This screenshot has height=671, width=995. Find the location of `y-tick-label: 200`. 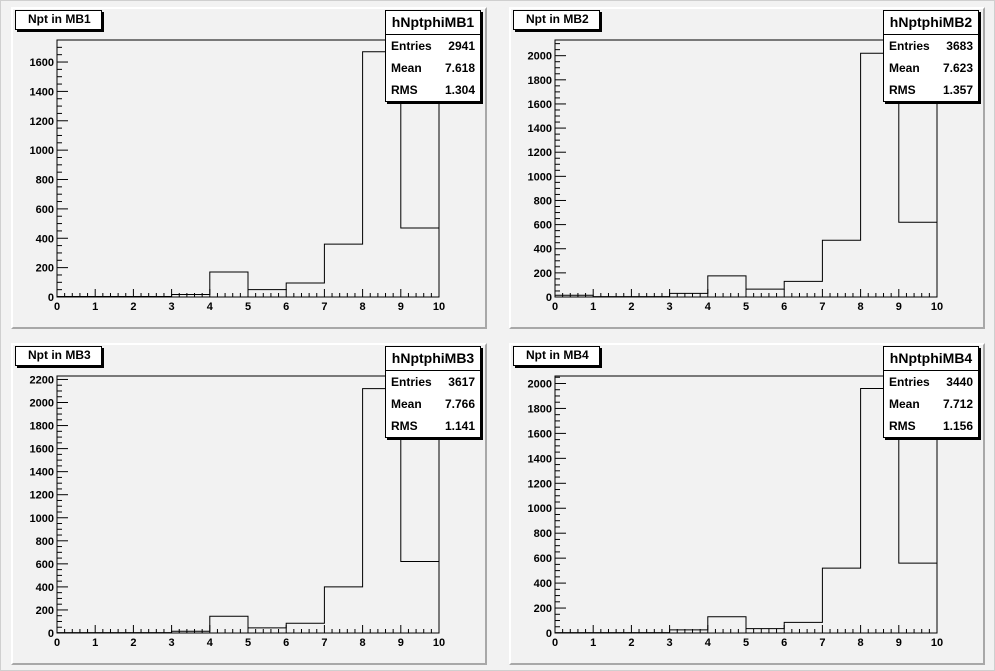

y-tick-label: 200 is located at coordinates (543, 274).